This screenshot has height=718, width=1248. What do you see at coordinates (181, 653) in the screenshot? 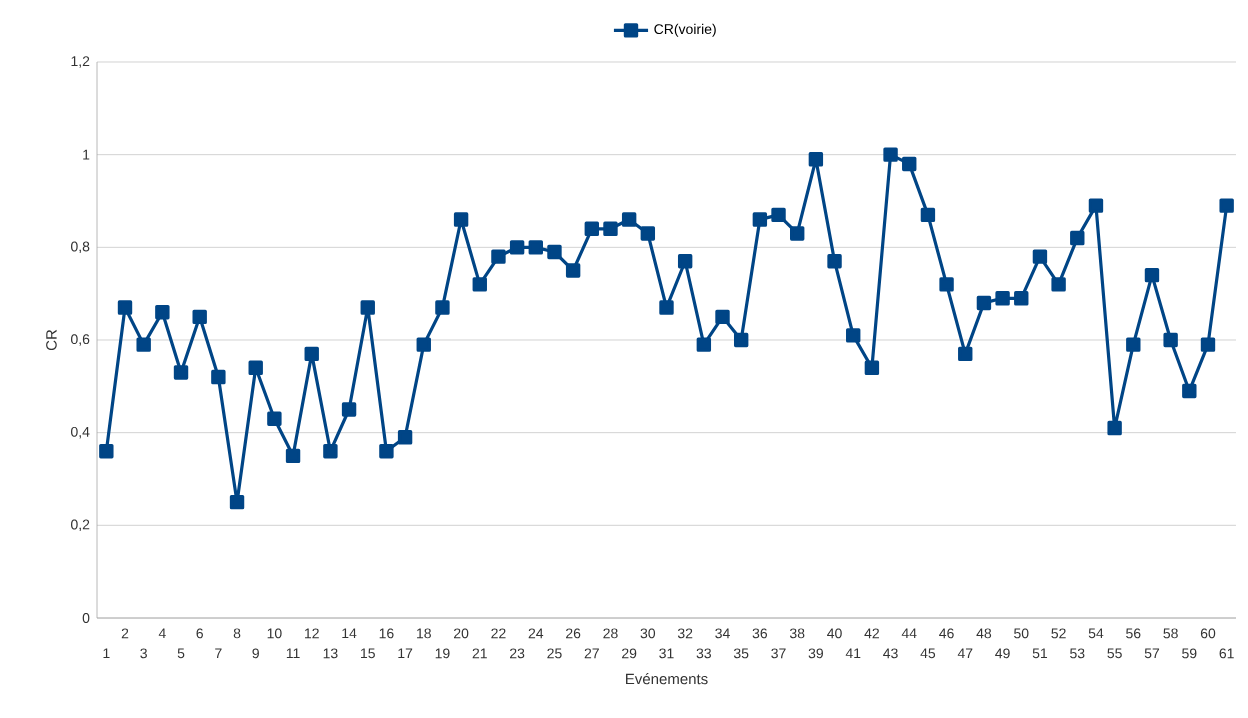
I see `x-tick-label: 5` at bounding box center [181, 653].